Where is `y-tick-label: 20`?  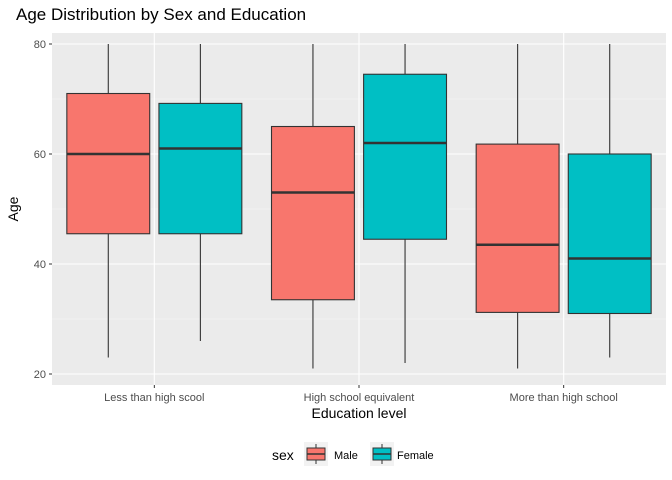 y-tick-label: 20 is located at coordinates (40, 375).